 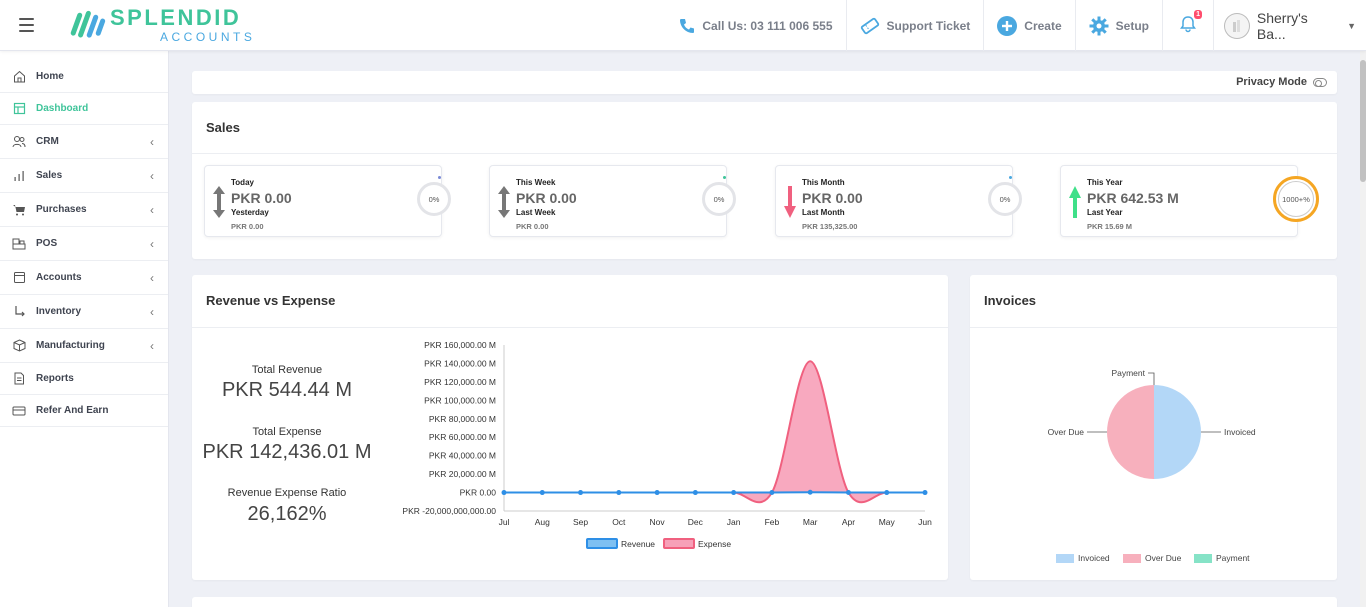 I want to click on building-icon, so click(x=1236, y=25).